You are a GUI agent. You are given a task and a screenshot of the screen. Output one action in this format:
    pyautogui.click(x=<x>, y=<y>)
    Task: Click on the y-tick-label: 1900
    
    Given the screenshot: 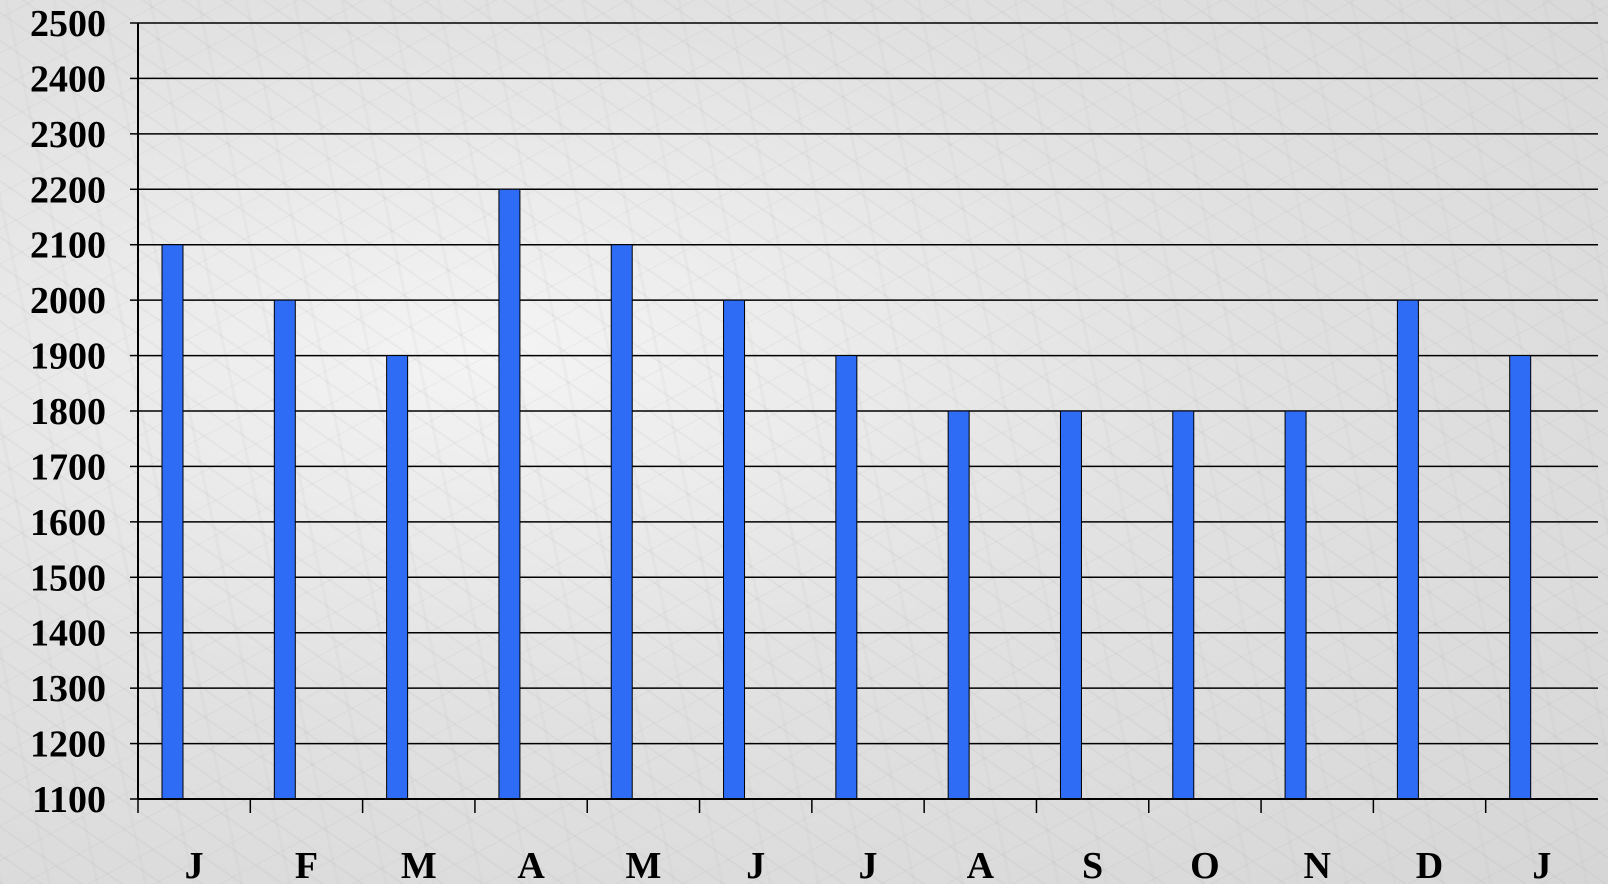 What is the action you would take?
    pyautogui.click(x=68, y=357)
    